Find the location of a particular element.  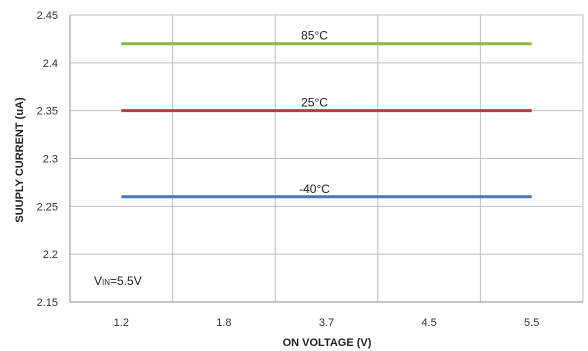

y-tick-label: 2.4 is located at coordinates (50, 64).